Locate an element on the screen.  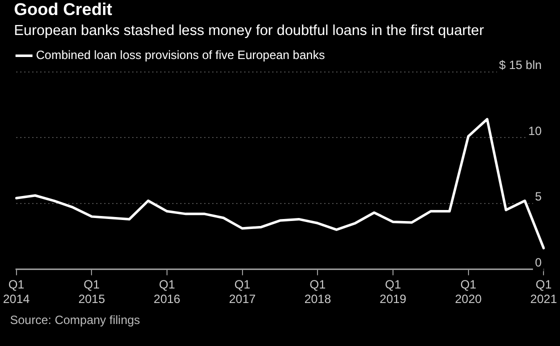
legend-label: Combined loan loss provisions of five European banks is located at coordinates (180, 55).